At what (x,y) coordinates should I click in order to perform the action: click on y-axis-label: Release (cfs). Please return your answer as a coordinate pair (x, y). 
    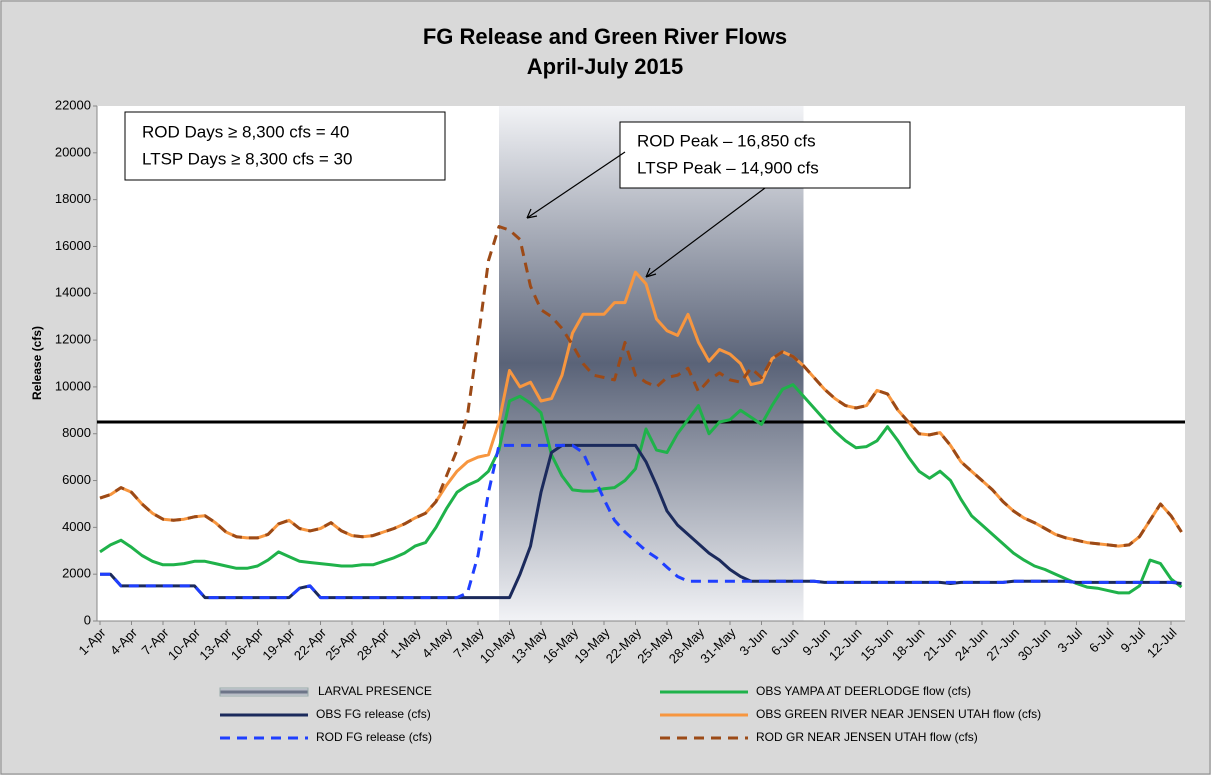
    Looking at the image, I should click on (37, 363).